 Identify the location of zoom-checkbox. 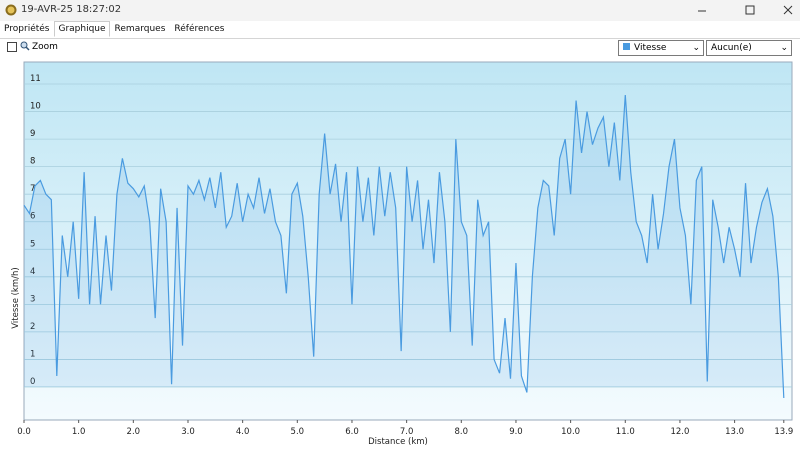
(12, 47).